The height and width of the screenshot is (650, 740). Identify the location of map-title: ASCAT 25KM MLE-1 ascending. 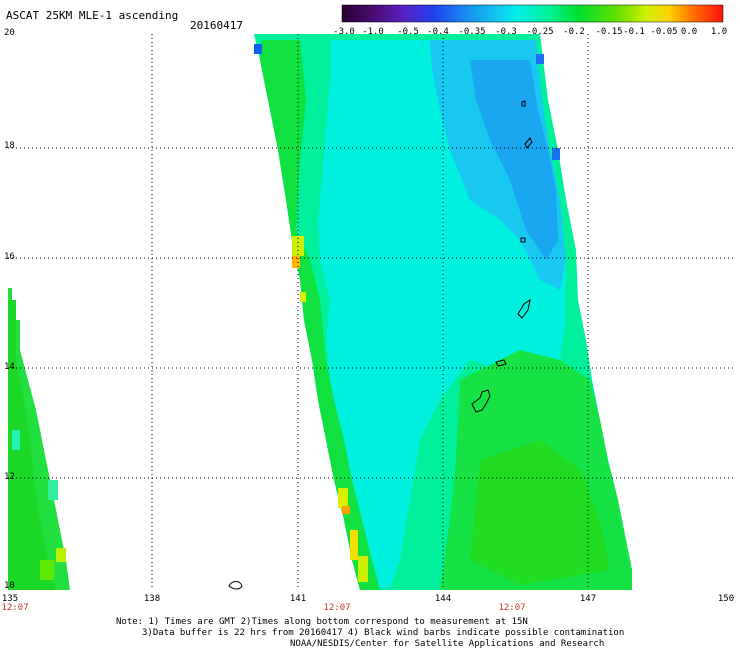
(92, 15).